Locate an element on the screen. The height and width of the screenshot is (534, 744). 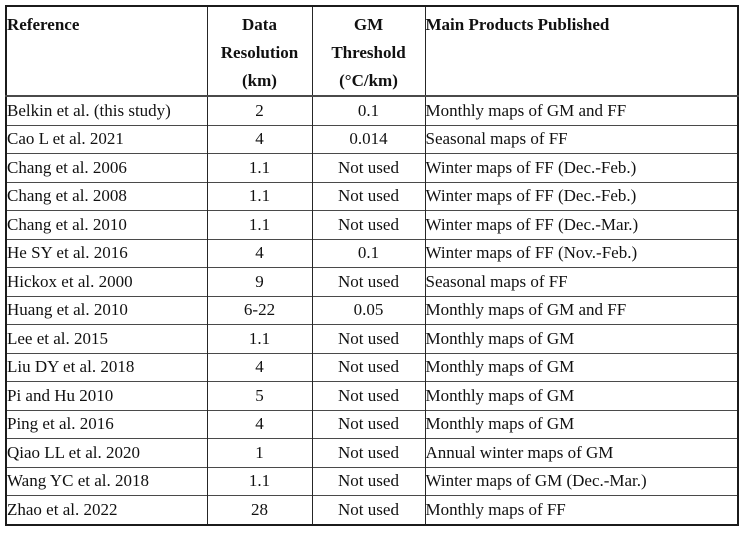
header-gm-threshold: GM Threshold (°C/km) is located at coordinates (368, 51).